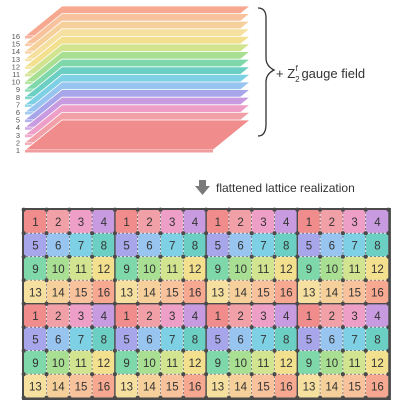 The height and width of the screenshot is (410, 406). I want to click on cell-label: 14, so click(331, 293).